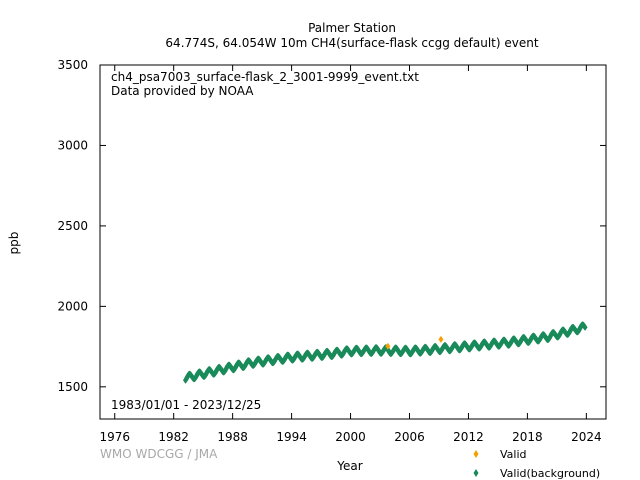 This screenshot has width=640, height=480. What do you see at coordinates (409, 437) in the screenshot?
I see `x-tick-label: 2006` at bounding box center [409, 437].